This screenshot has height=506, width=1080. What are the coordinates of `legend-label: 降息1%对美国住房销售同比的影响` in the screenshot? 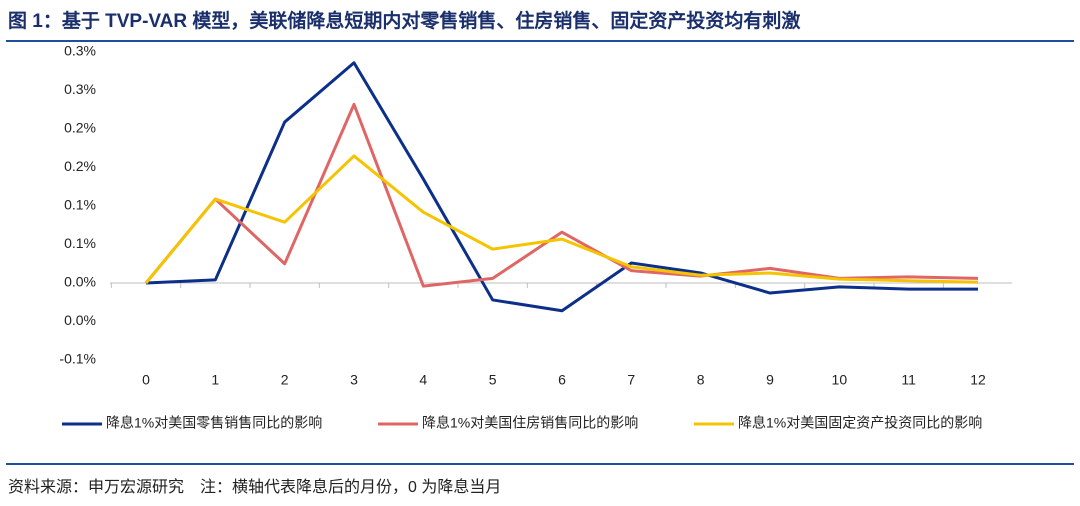 It's located at (530, 423).